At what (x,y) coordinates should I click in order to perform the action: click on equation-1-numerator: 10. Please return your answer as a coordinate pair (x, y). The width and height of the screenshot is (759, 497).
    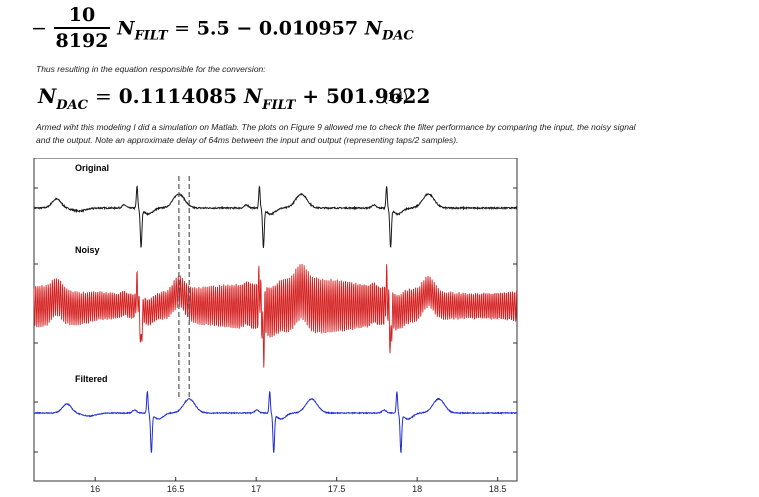
    Looking at the image, I should click on (82, 15).